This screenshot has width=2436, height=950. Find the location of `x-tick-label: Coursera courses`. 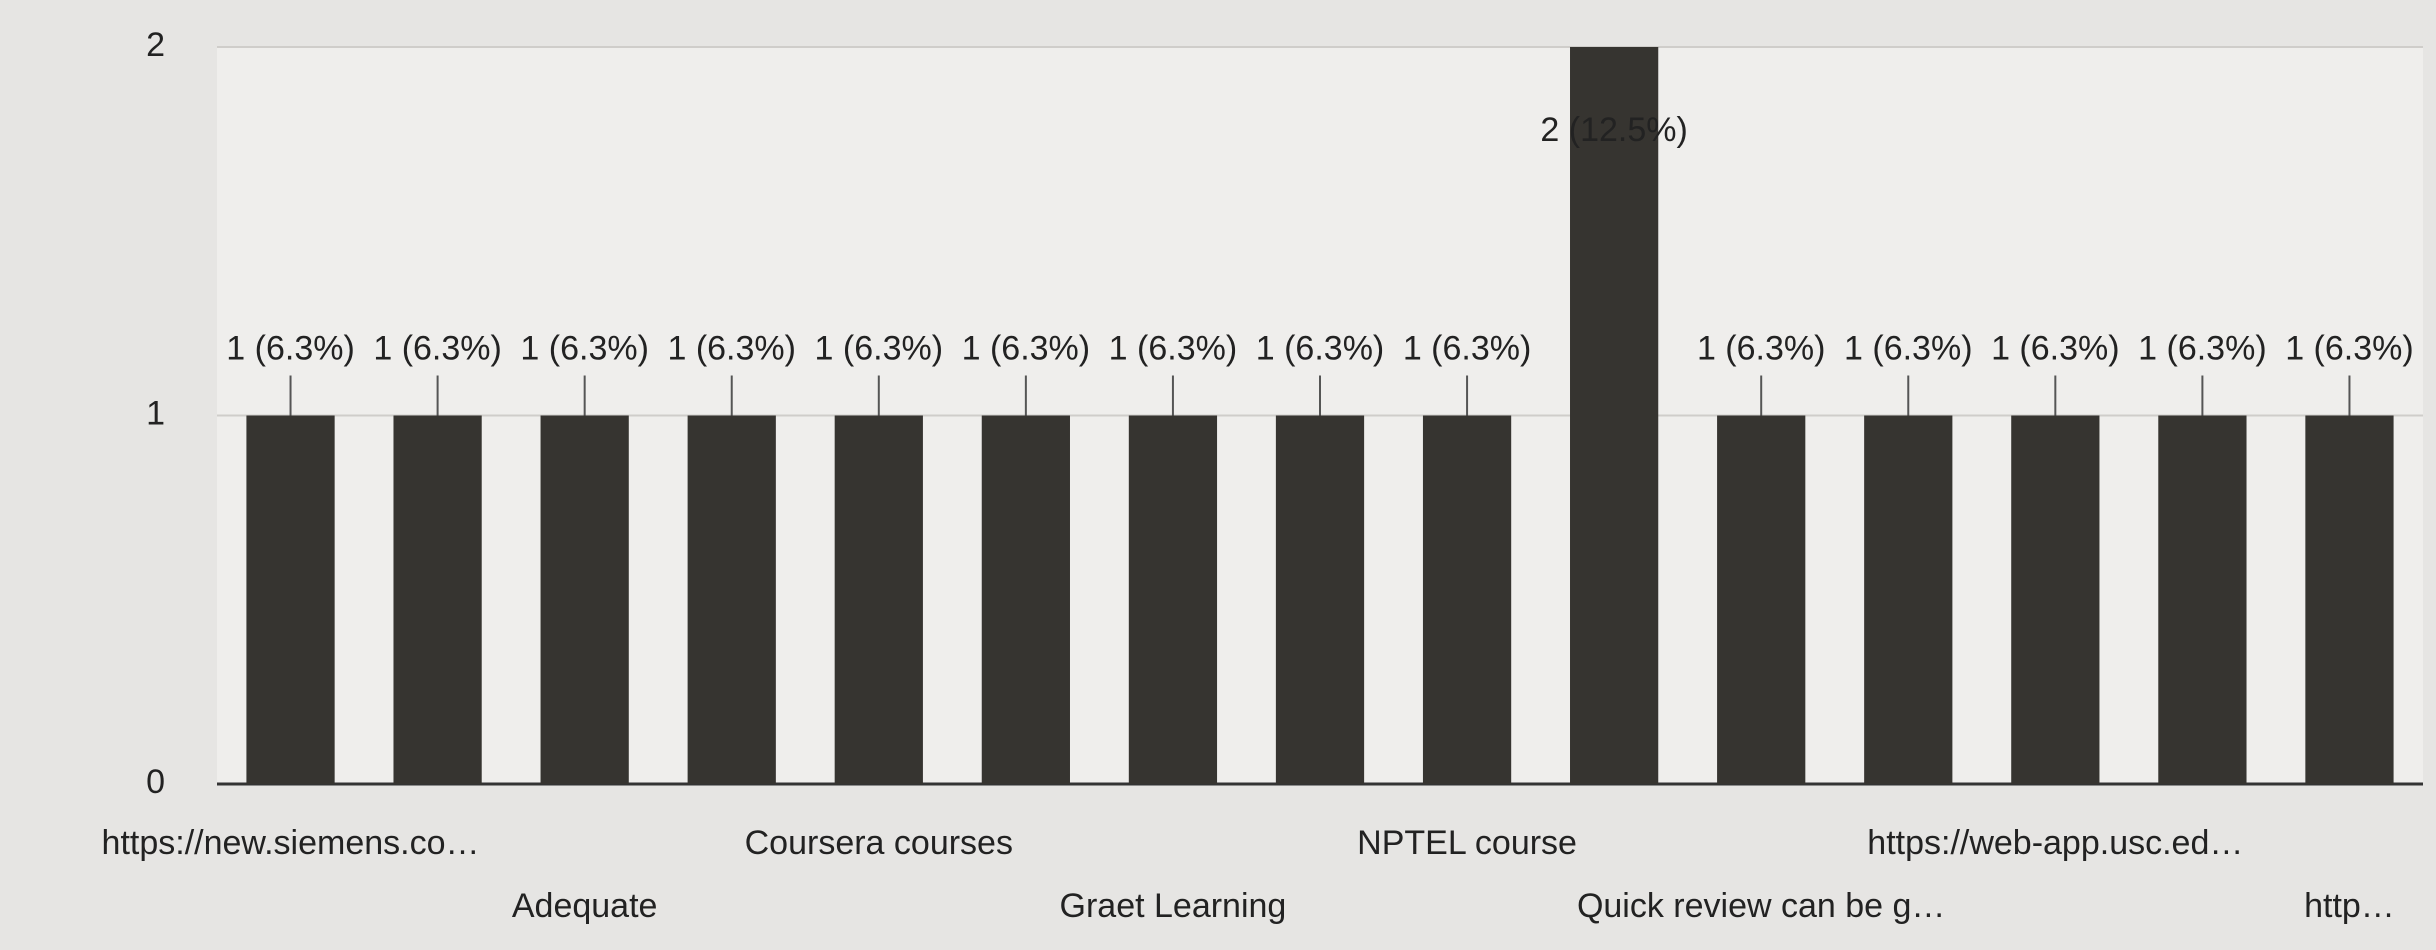

x-tick-label: Coursera courses is located at coordinates (879, 843).